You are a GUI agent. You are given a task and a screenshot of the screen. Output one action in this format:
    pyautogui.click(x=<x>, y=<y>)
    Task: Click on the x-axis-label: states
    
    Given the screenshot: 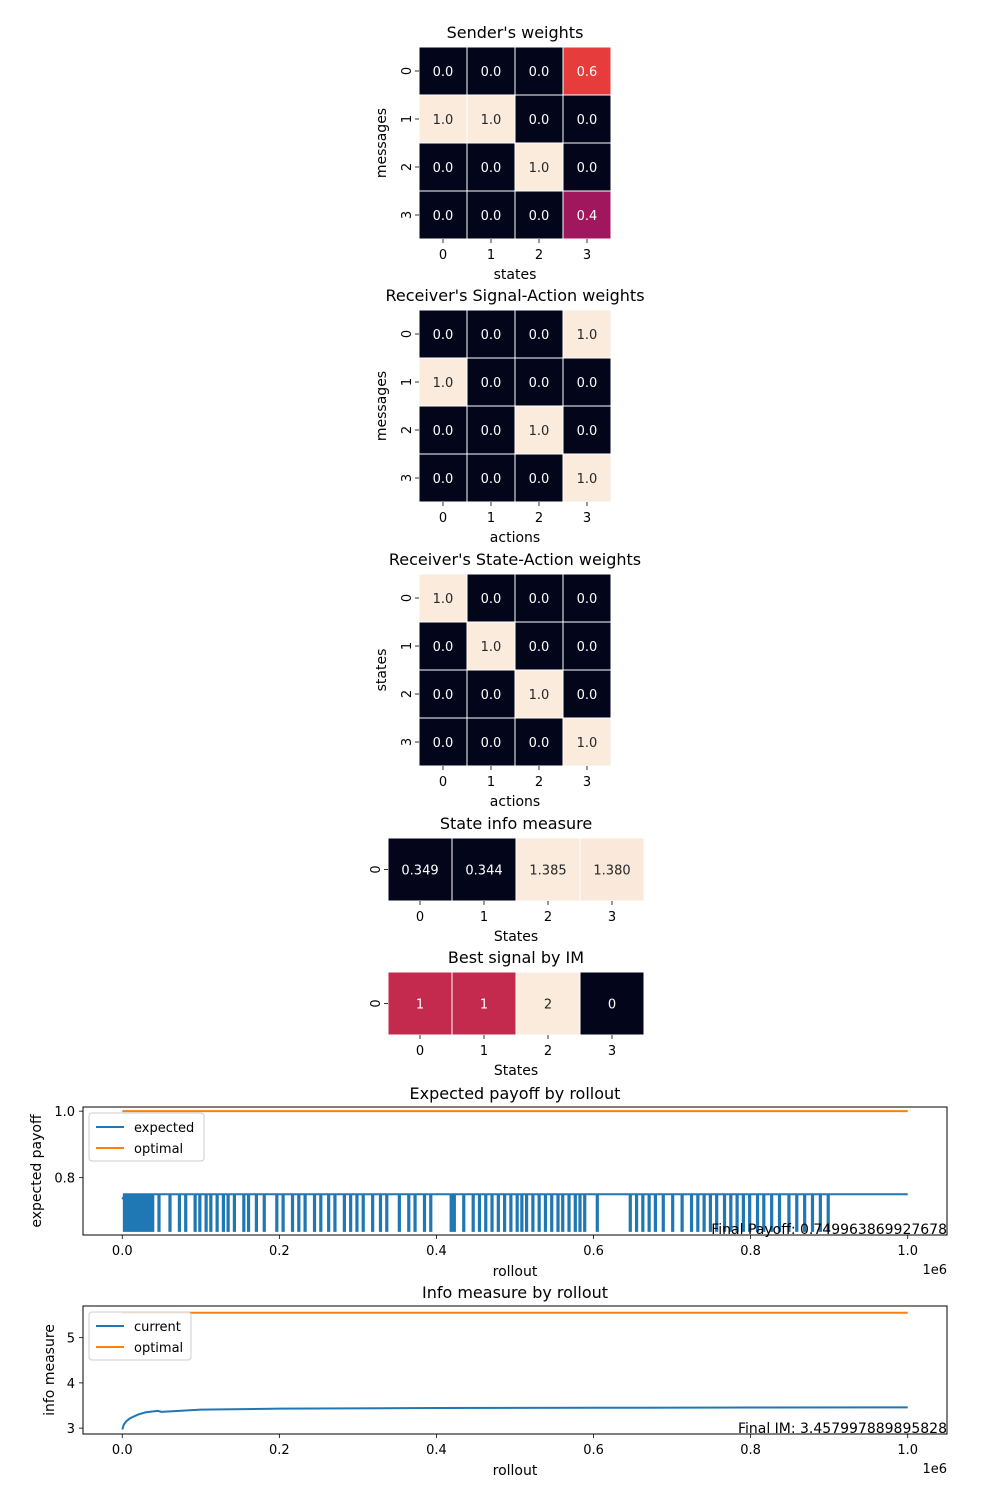 What is the action you would take?
    pyautogui.click(x=515, y=275)
    